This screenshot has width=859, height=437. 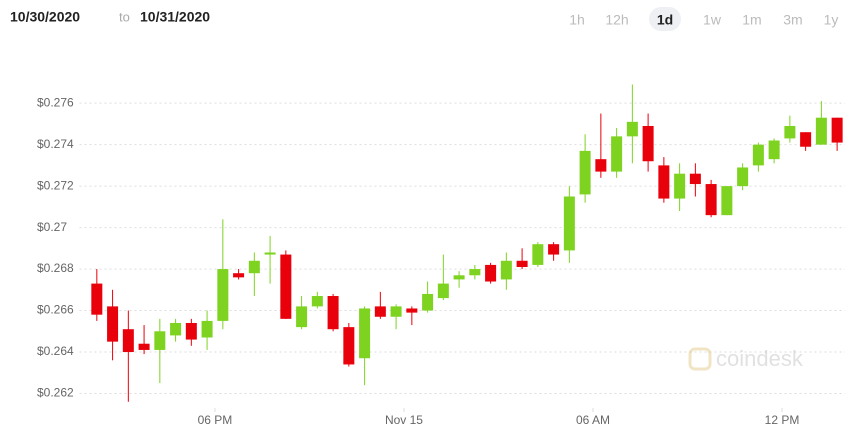 I want to click on y-tick-label: $0.266, so click(x=55, y=310).